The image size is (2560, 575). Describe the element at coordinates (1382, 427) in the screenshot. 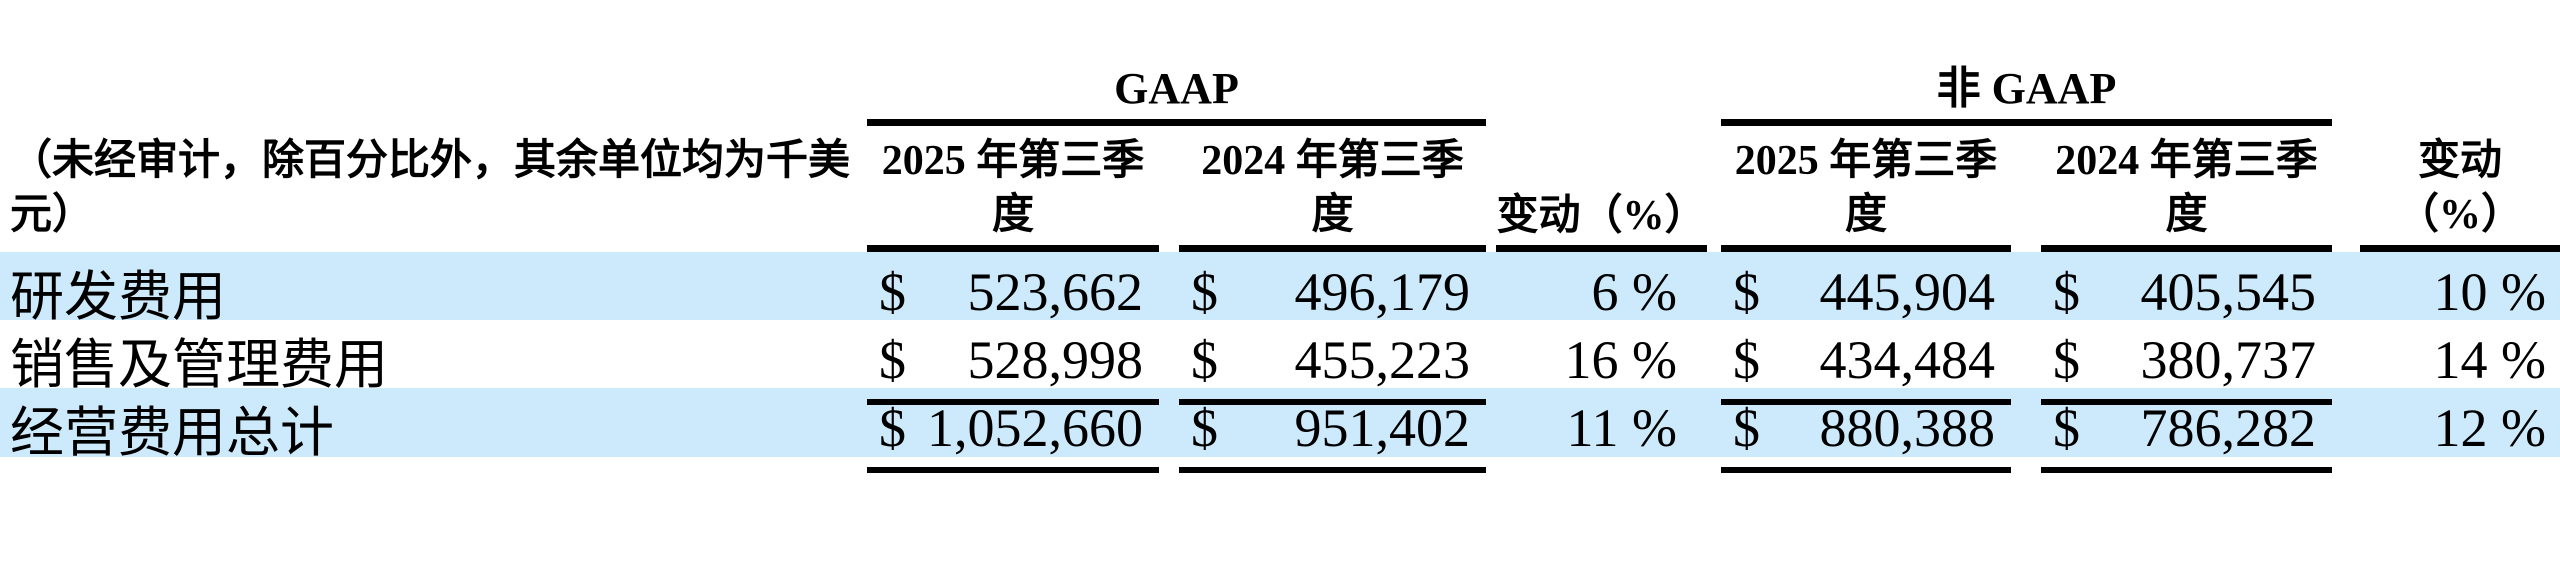

I see `amount-value: 951,402` at that location.